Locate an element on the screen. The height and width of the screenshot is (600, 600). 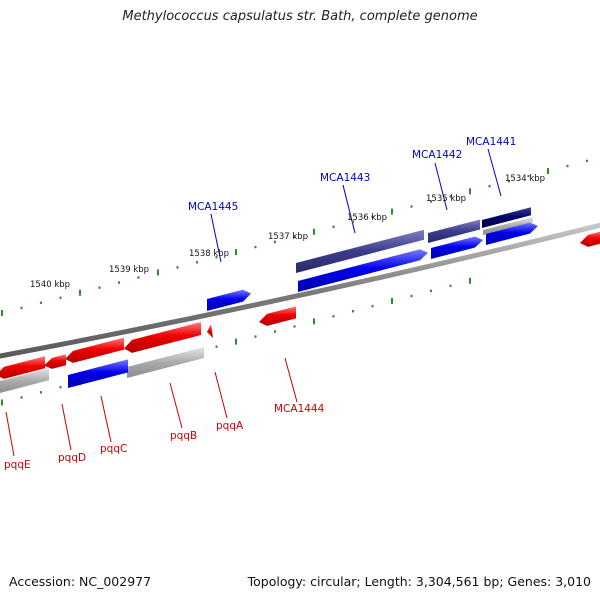
gene-mca1442 is located at coordinates (454, 231).